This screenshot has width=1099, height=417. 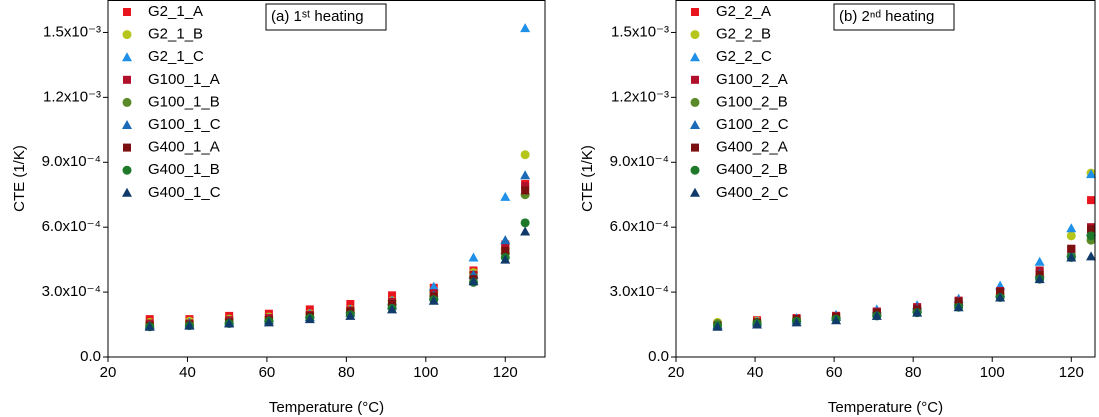 What do you see at coordinates (184, 192) in the screenshot?
I see `legend-label: G400_1_C` at bounding box center [184, 192].